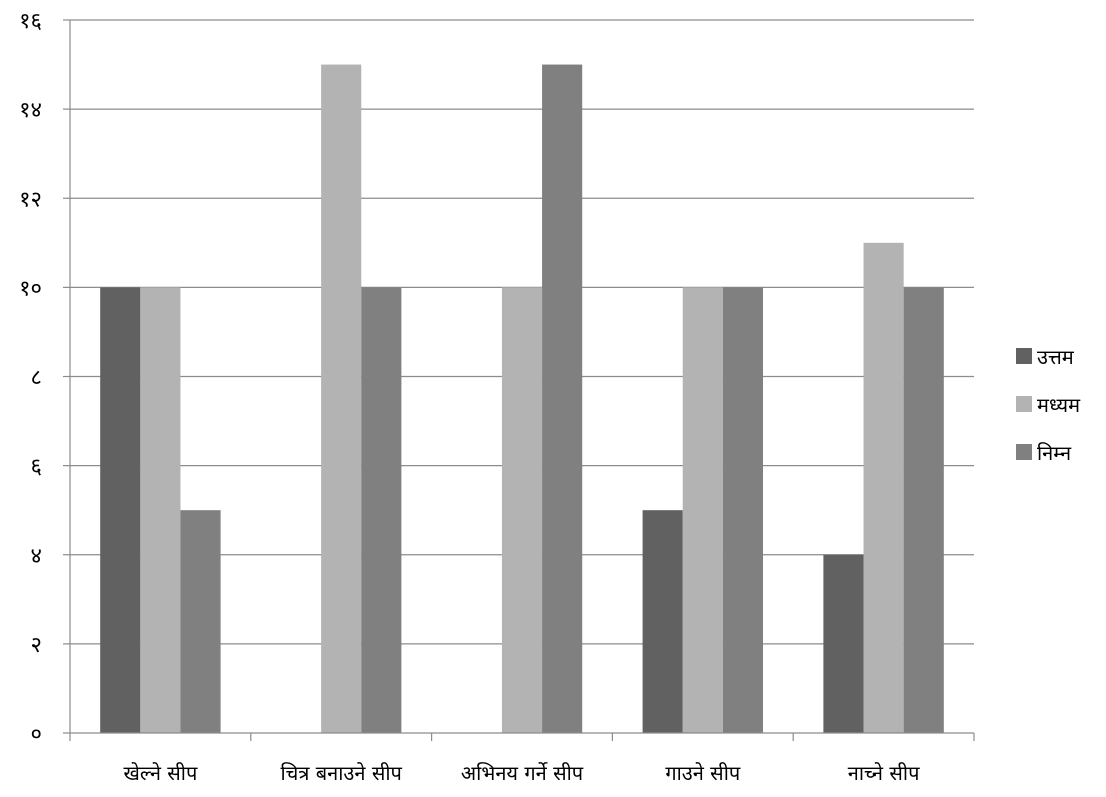 This screenshot has height=797, width=1106. I want to click on x-tick-label: चित्र बनाउने सीप, so click(341, 773).